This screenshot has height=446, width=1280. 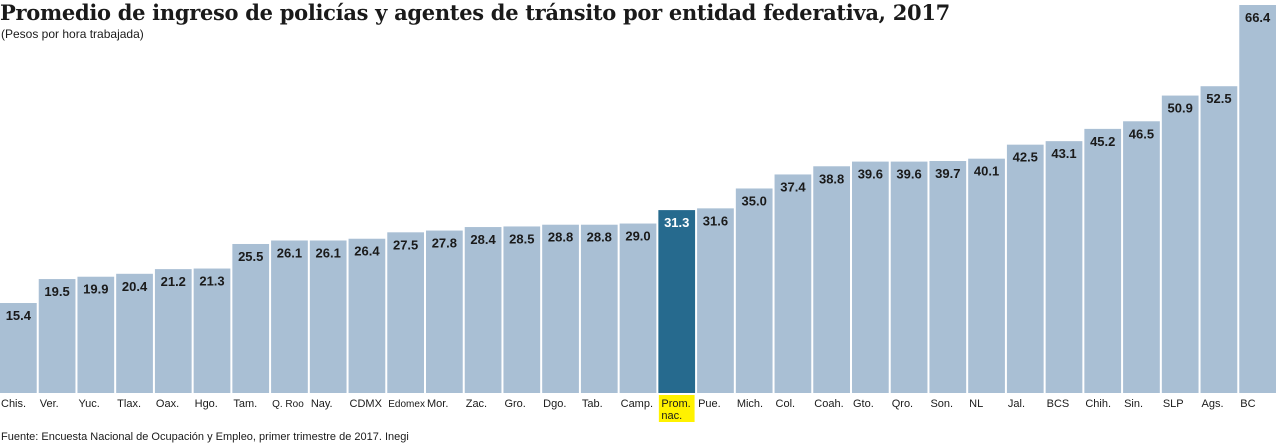 What do you see at coordinates (676, 222) in the screenshot?
I see `value-label-prom-nac: 31.3` at bounding box center [676, 222].